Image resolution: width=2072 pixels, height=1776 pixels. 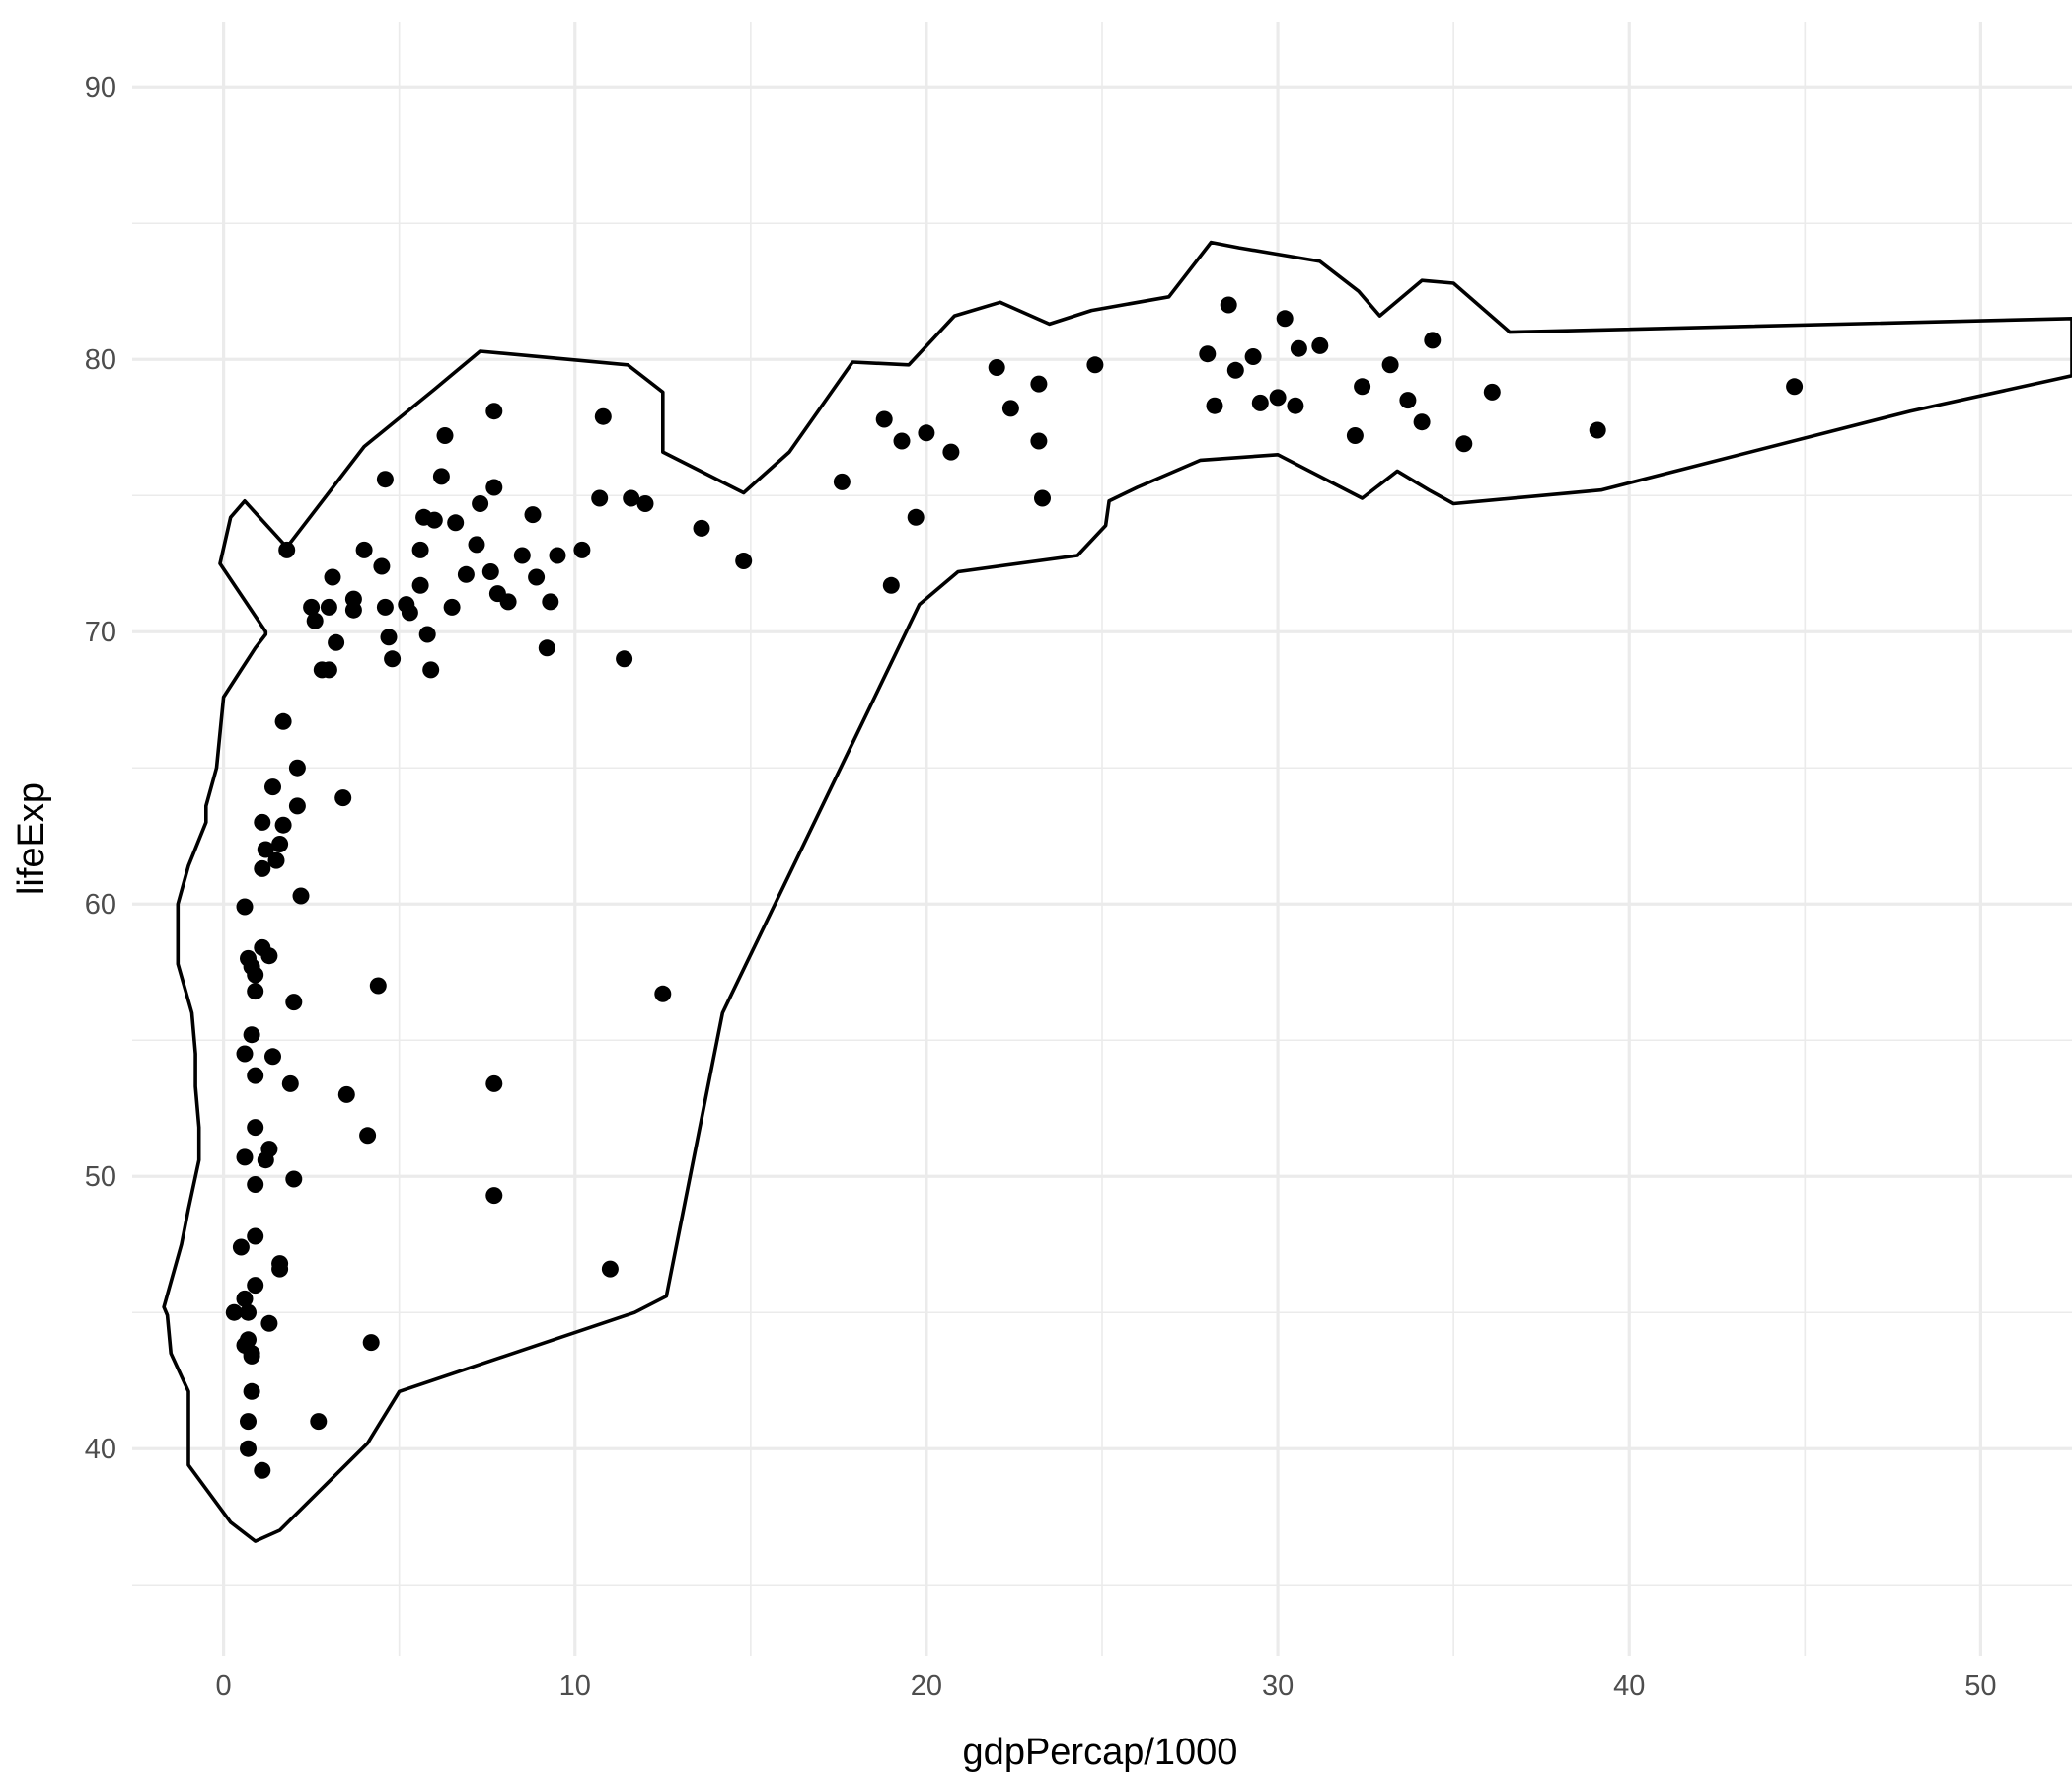 I want to click on y-tick-labels: 40 50 60 70 80 90, so click(x=100, y=769).